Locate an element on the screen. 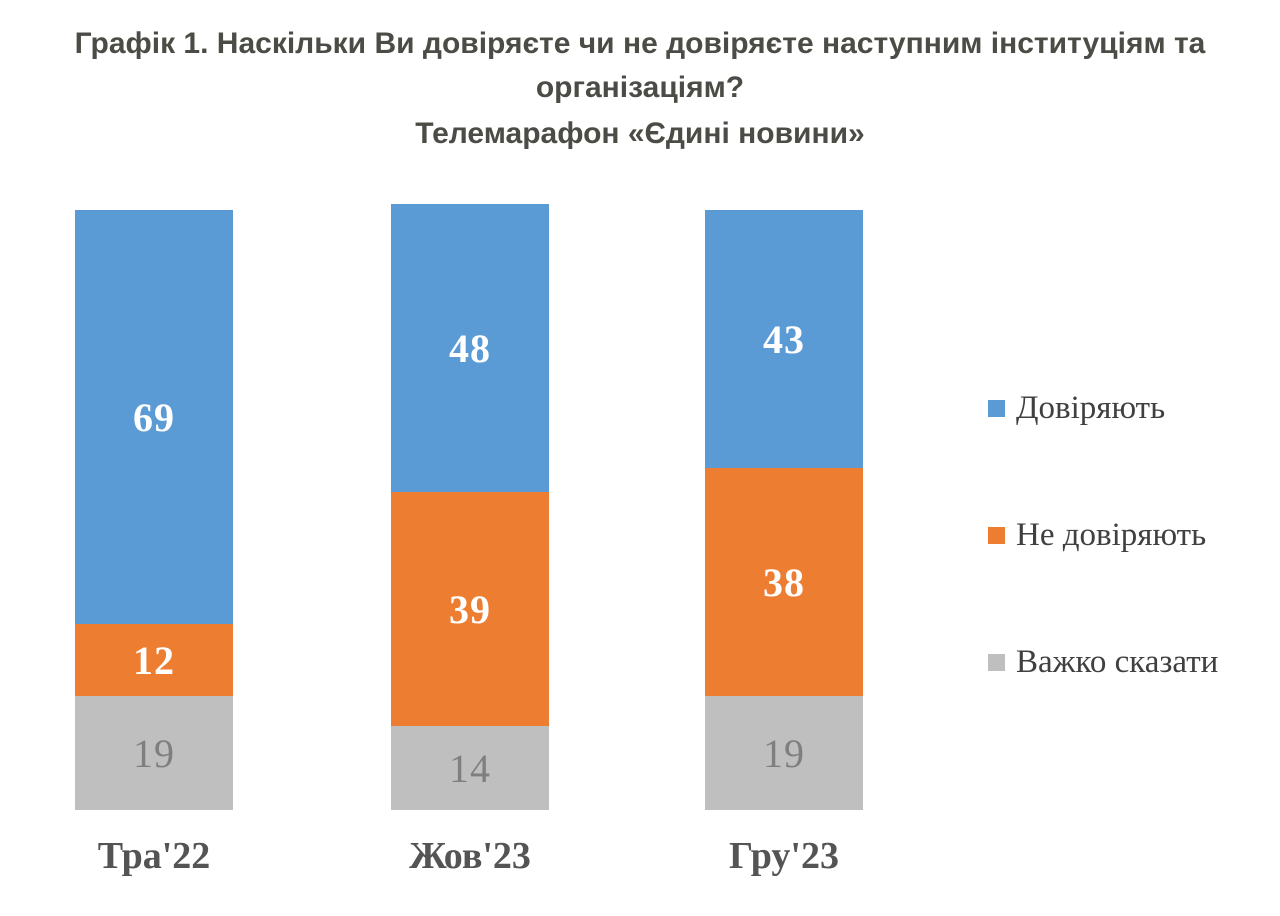  bar-column: 48 39 14 is located at coordinates (470, 507).